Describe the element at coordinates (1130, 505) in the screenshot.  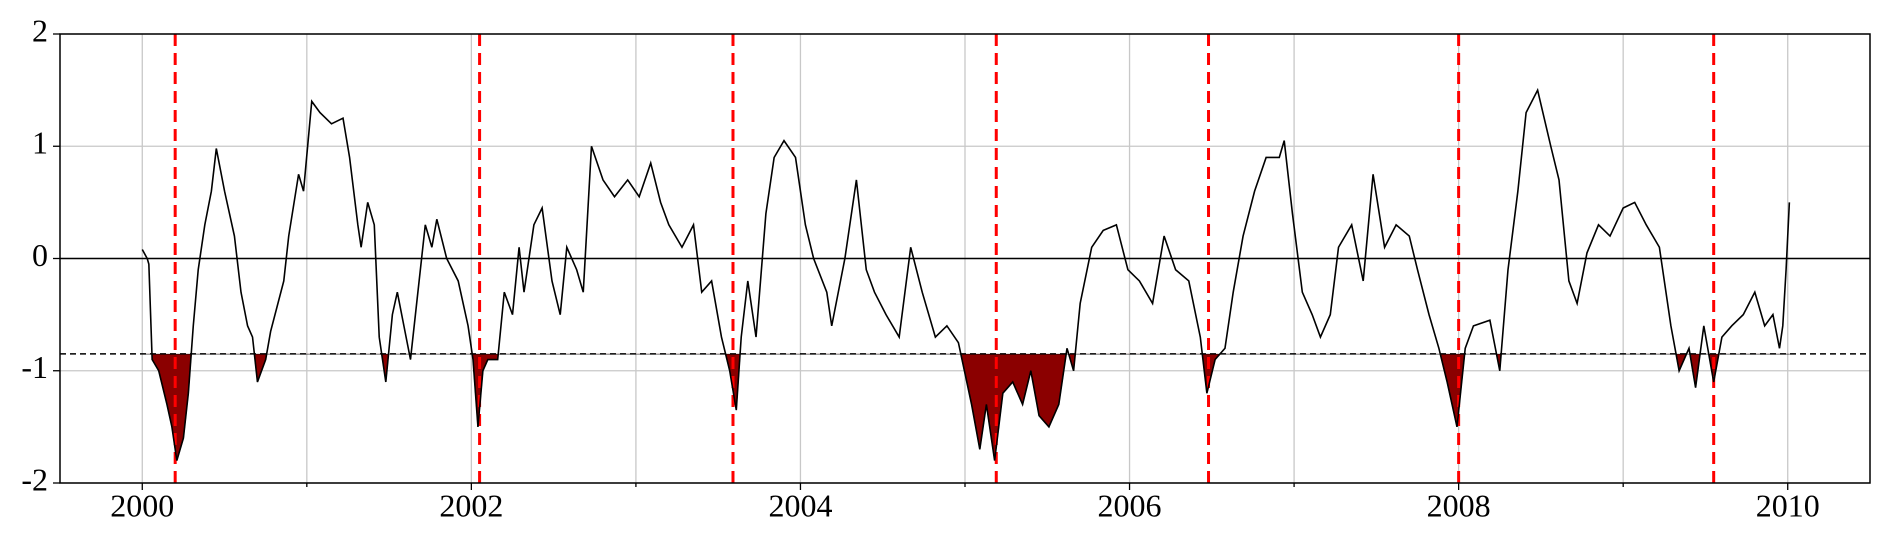
I see `x-tick-label: 2006` at that location.